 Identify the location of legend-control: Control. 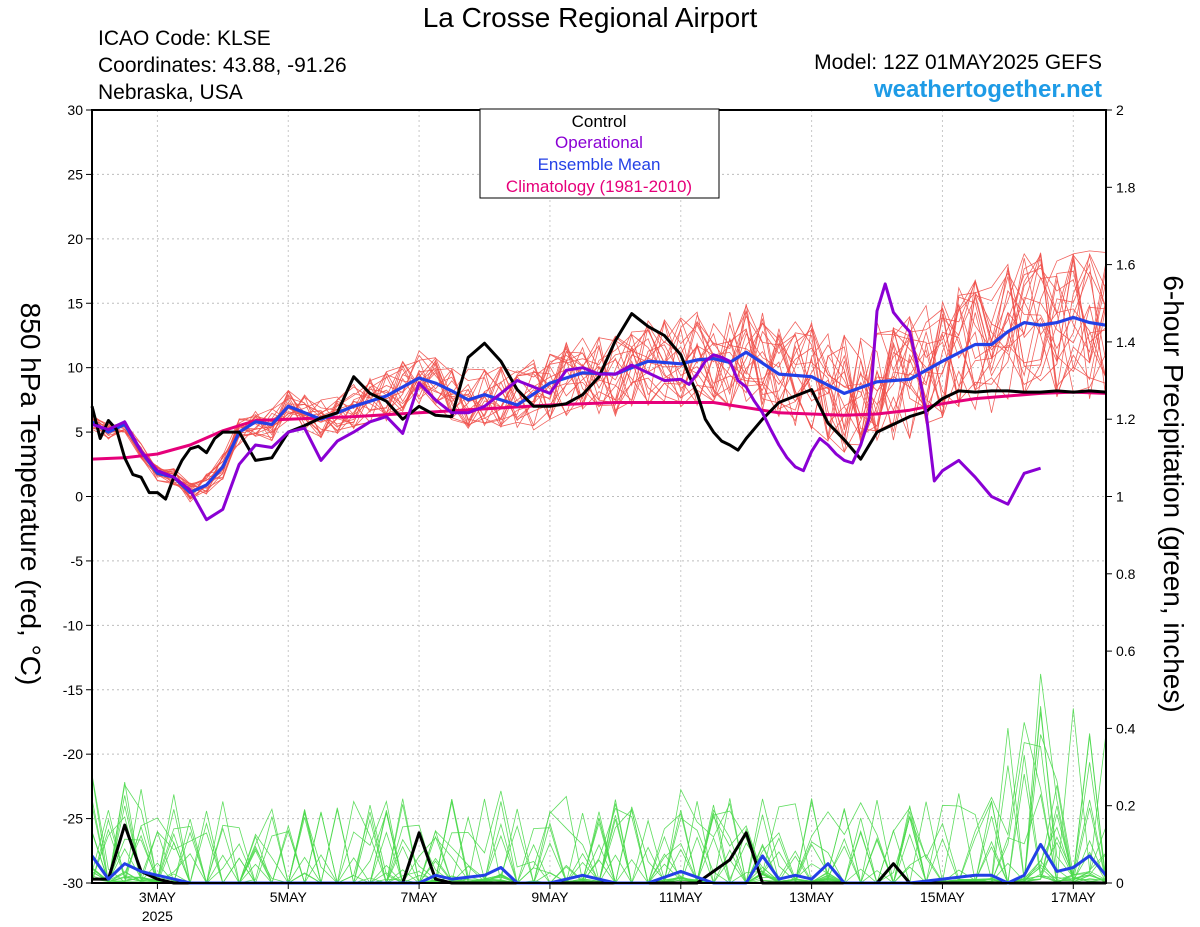
(599, 121).